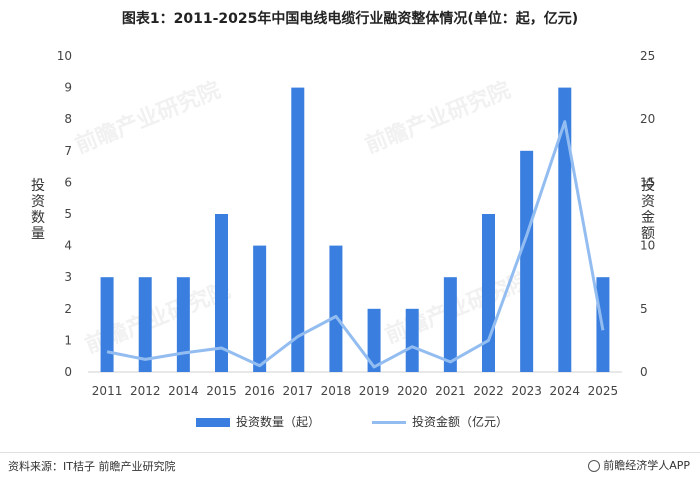 This screenshot has width=700, height=483. Describe the element at coordinates (412, 391) in the screenshot. I see `x-tick-label: 2020` at that location.